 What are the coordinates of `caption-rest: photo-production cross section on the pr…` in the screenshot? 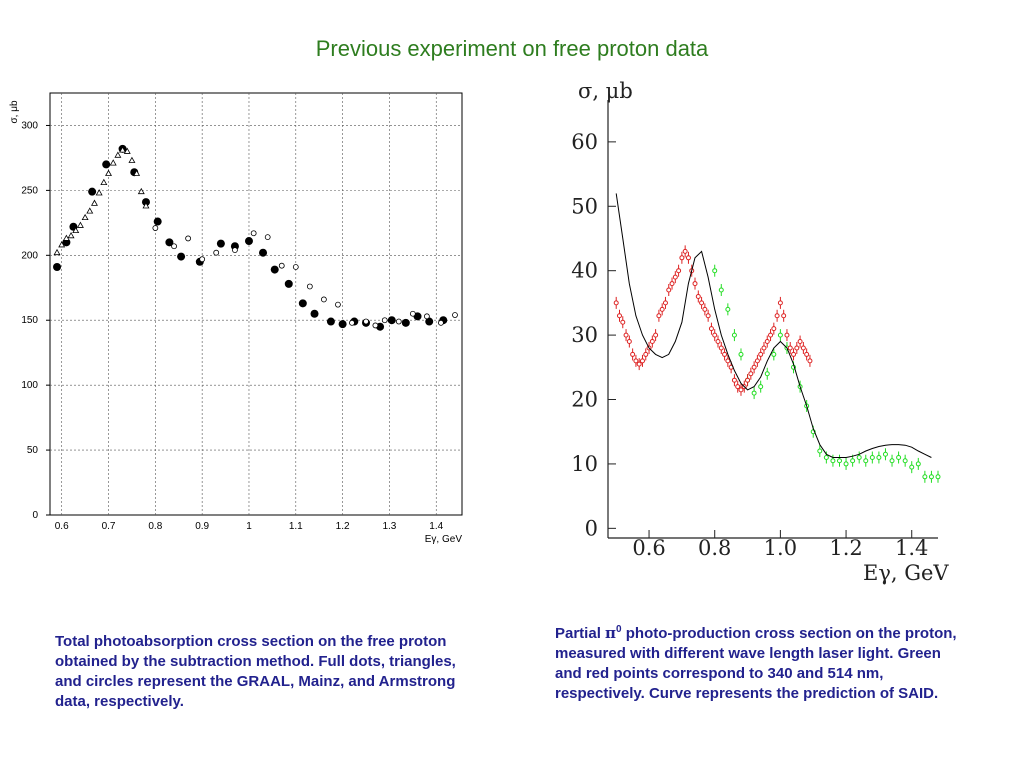 It's located at (756, 663).